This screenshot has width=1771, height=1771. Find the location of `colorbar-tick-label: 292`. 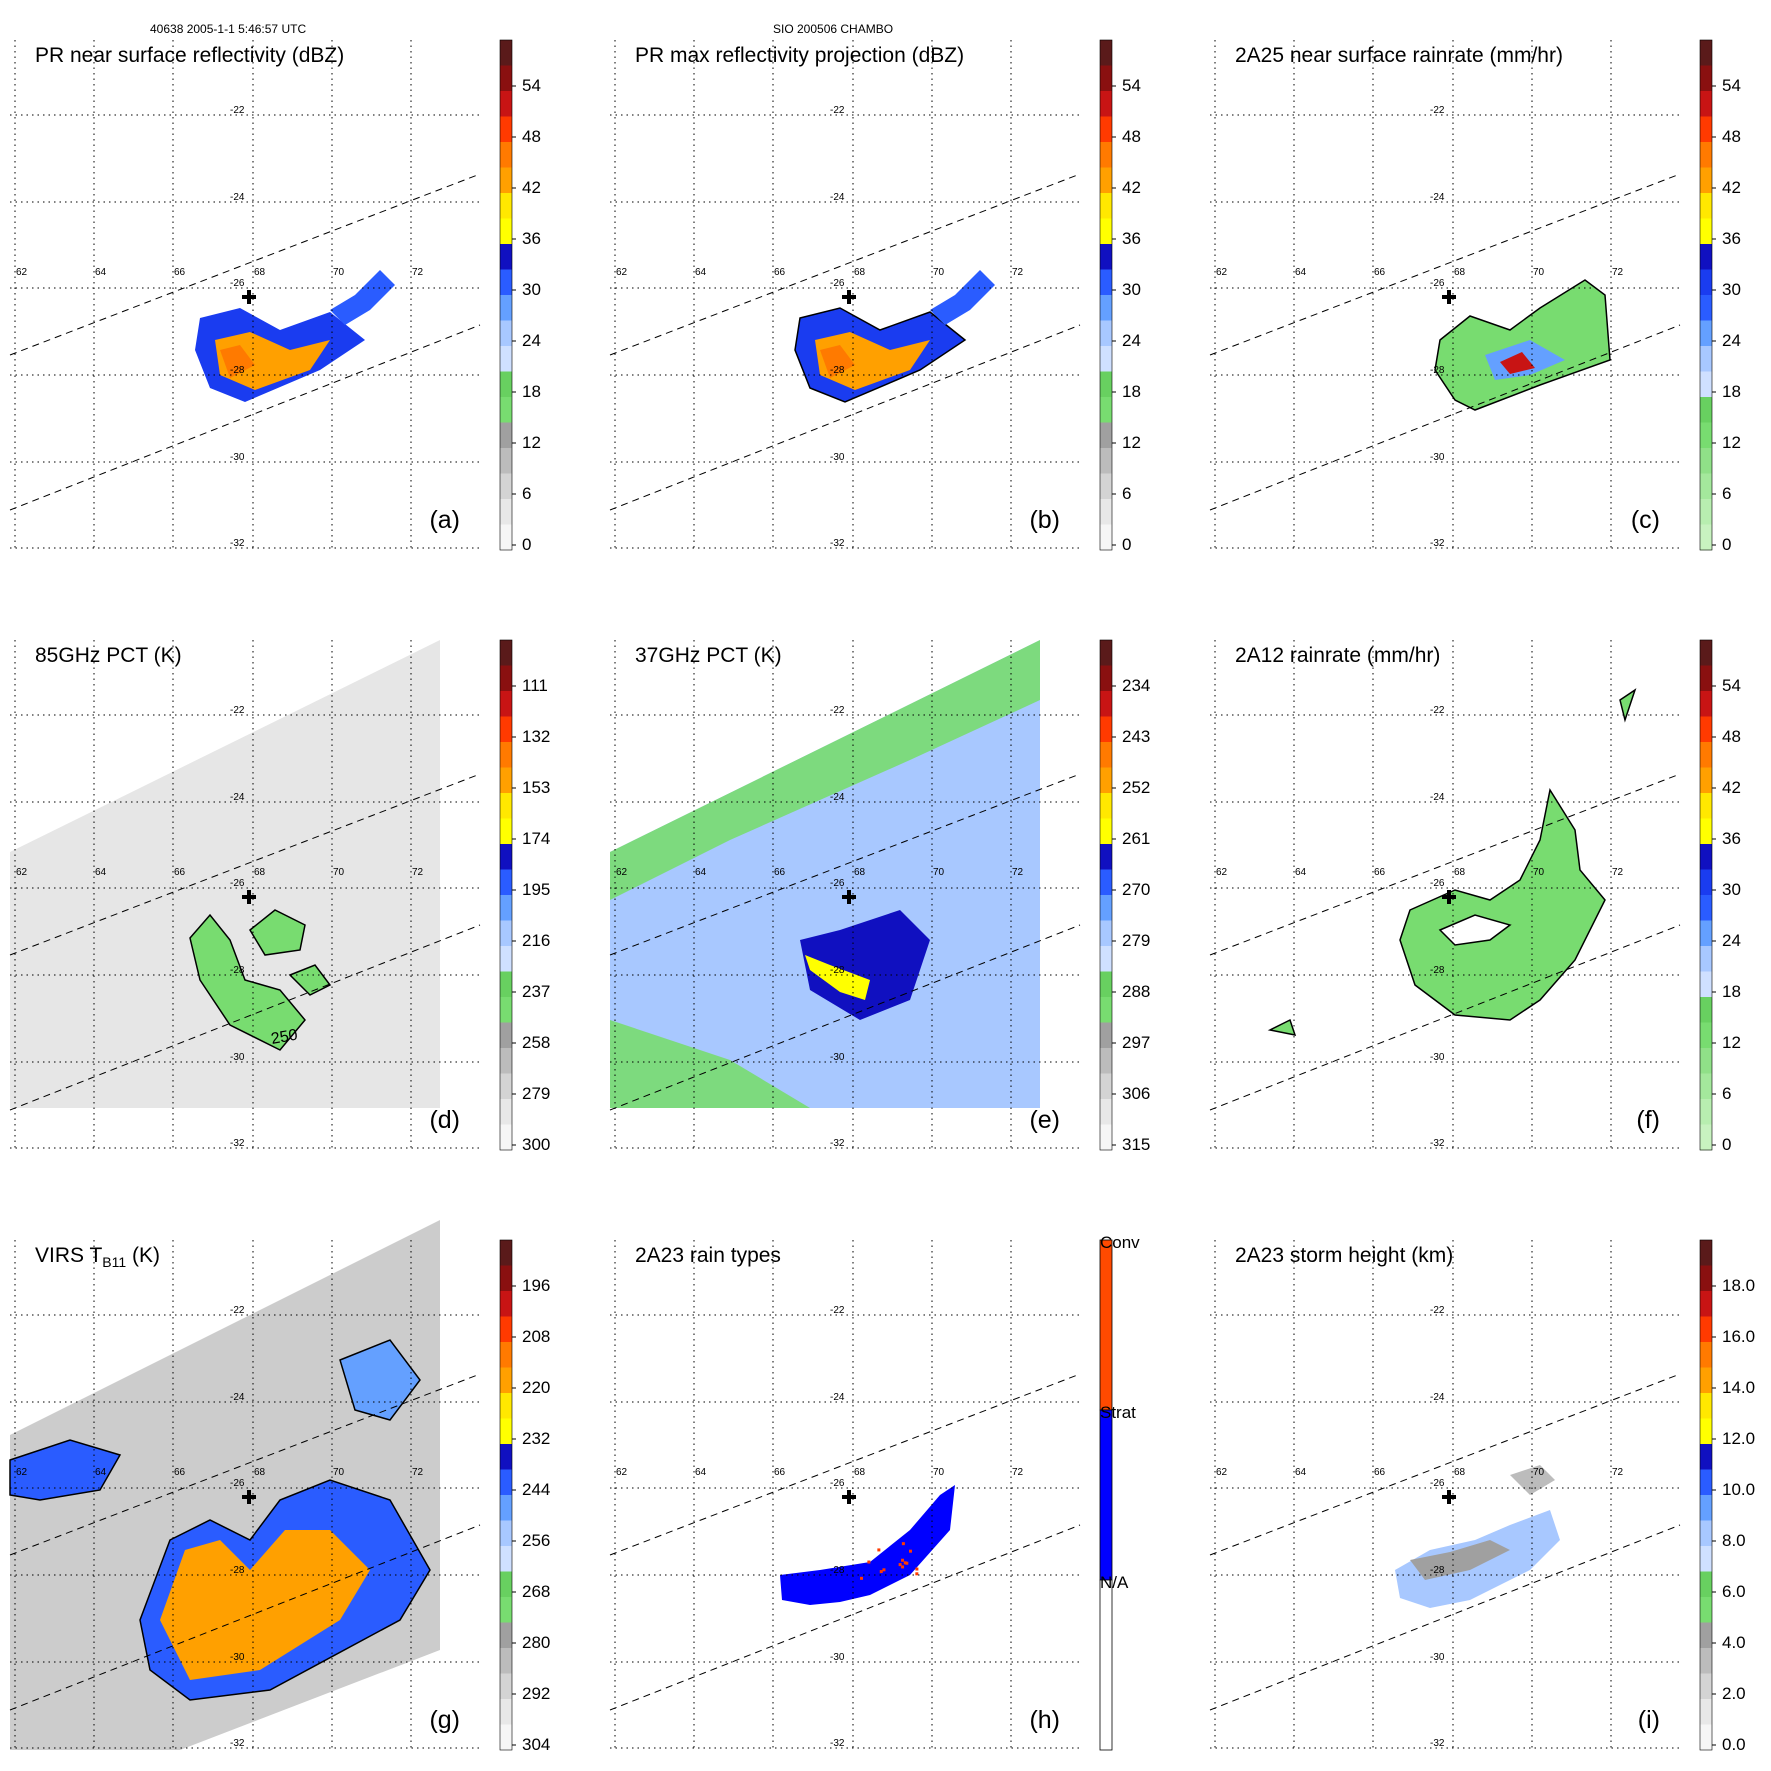

colorbar-tick-label: 292 is located at coordinates (536, 1693).